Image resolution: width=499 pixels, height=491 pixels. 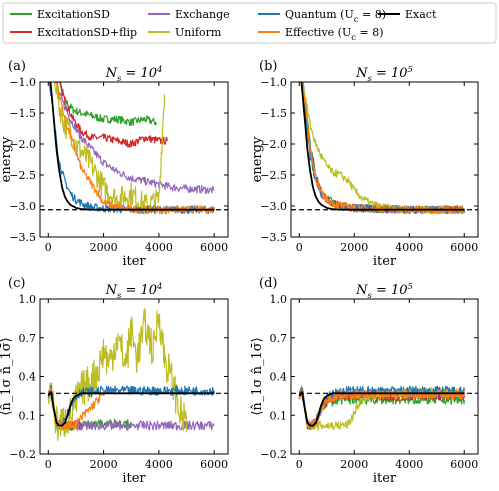 I want to click on panel-label: (a), so click(x=17, y=66).